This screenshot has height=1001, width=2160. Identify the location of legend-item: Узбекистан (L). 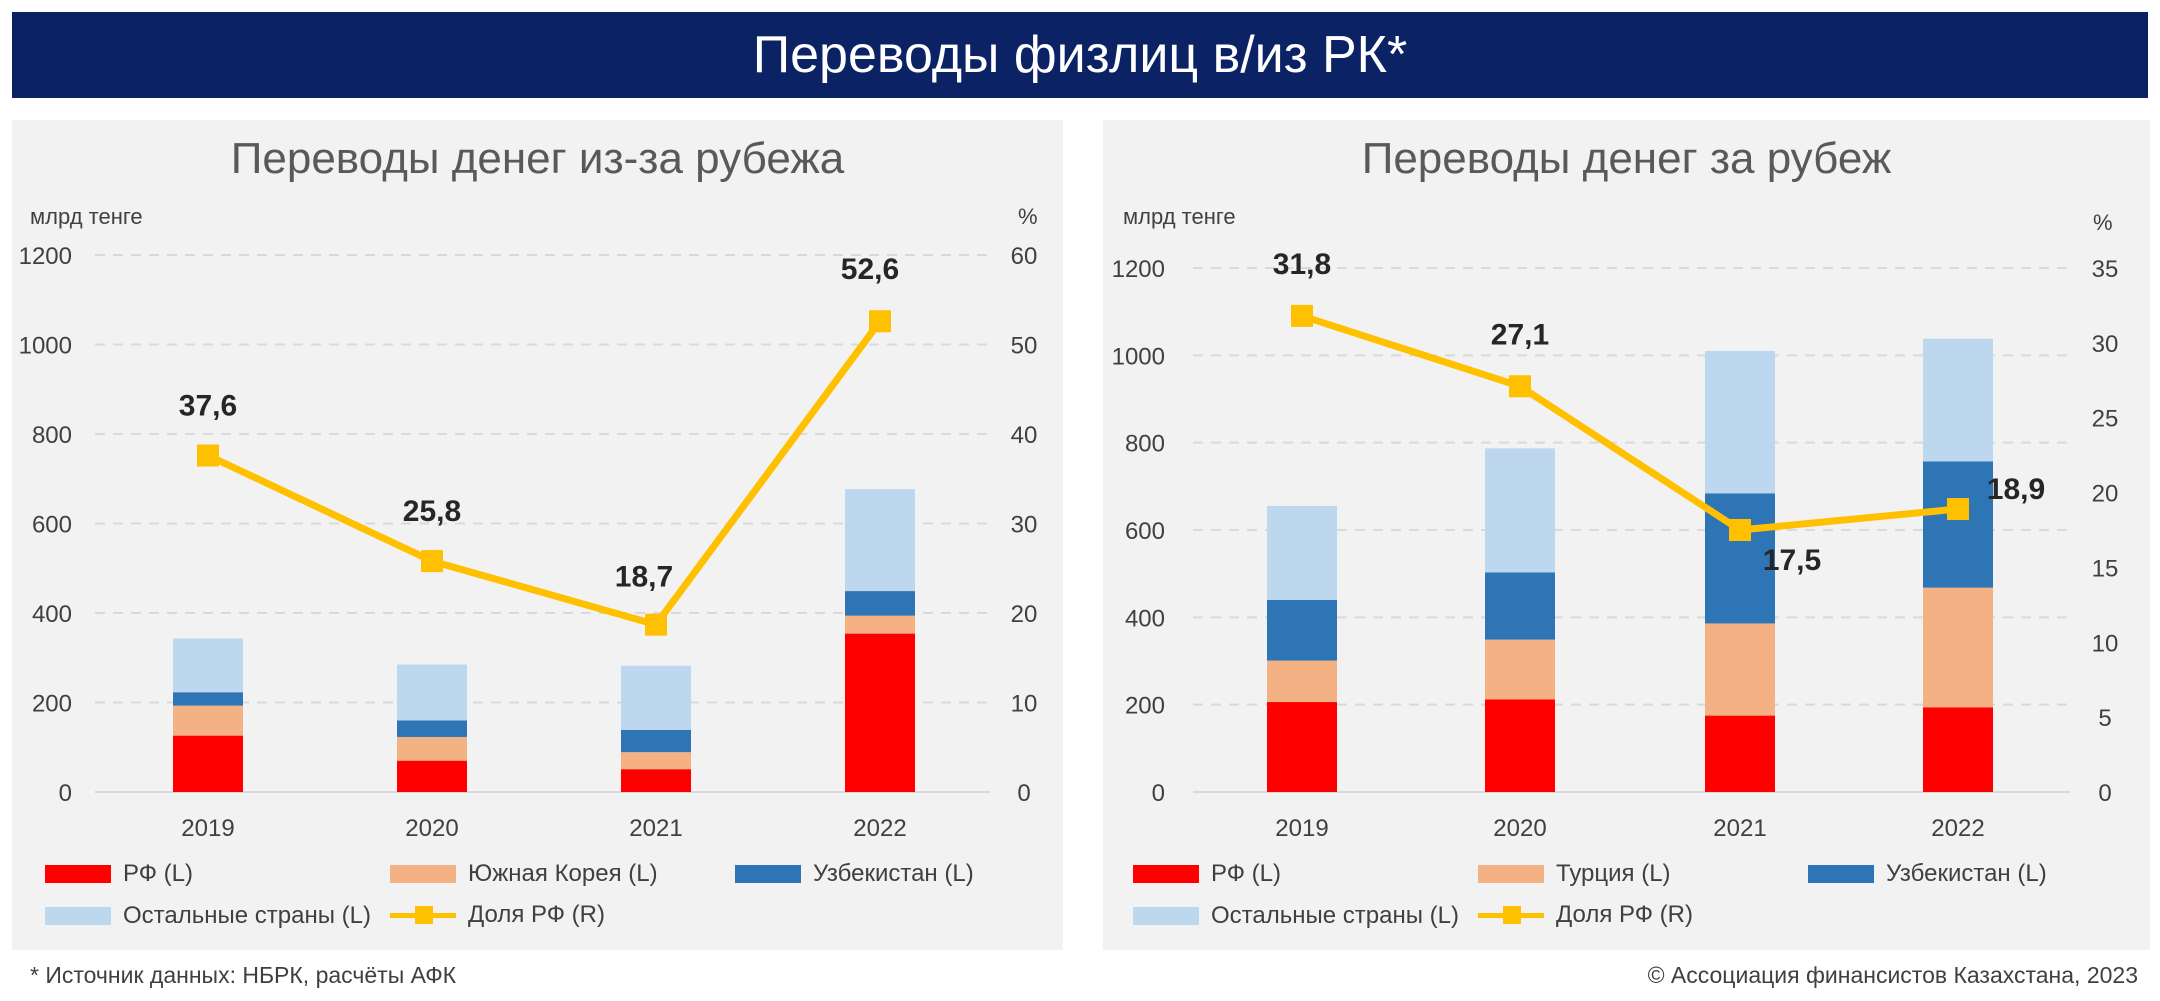
(1927, 874).